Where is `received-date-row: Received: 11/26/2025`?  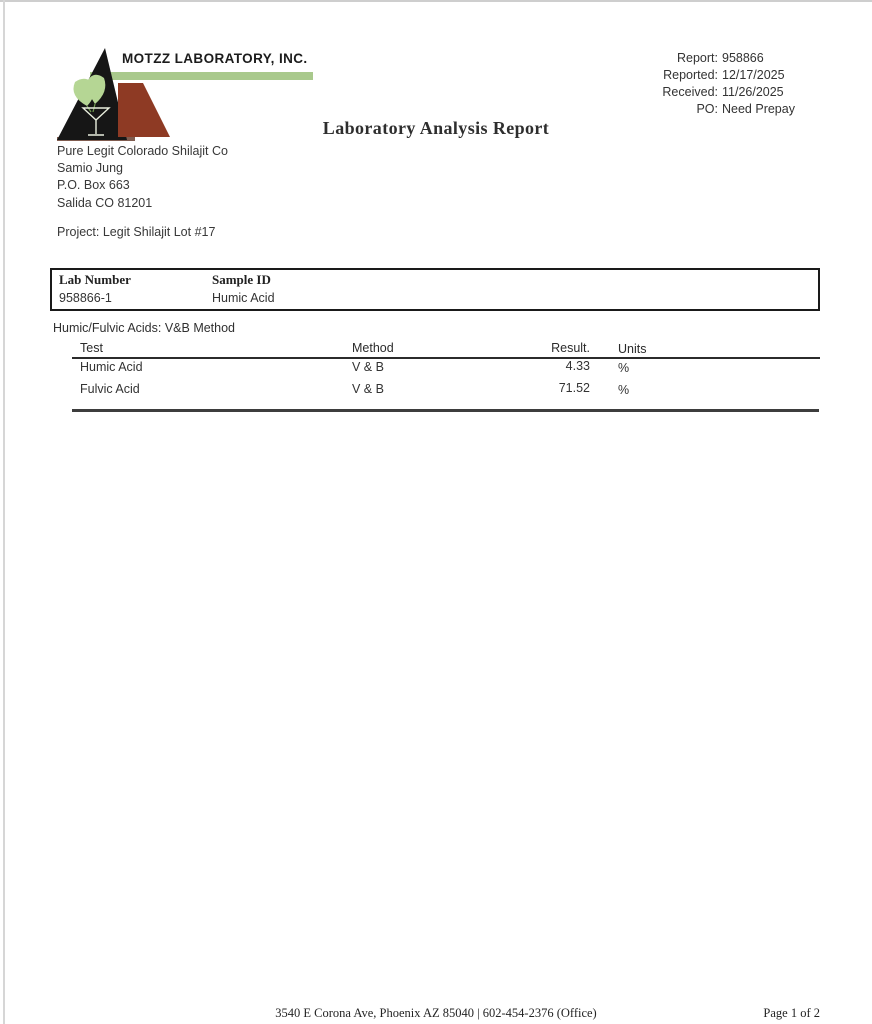
received-date-row: Received: 11/26/2025 is located at coordinates (717, 92).